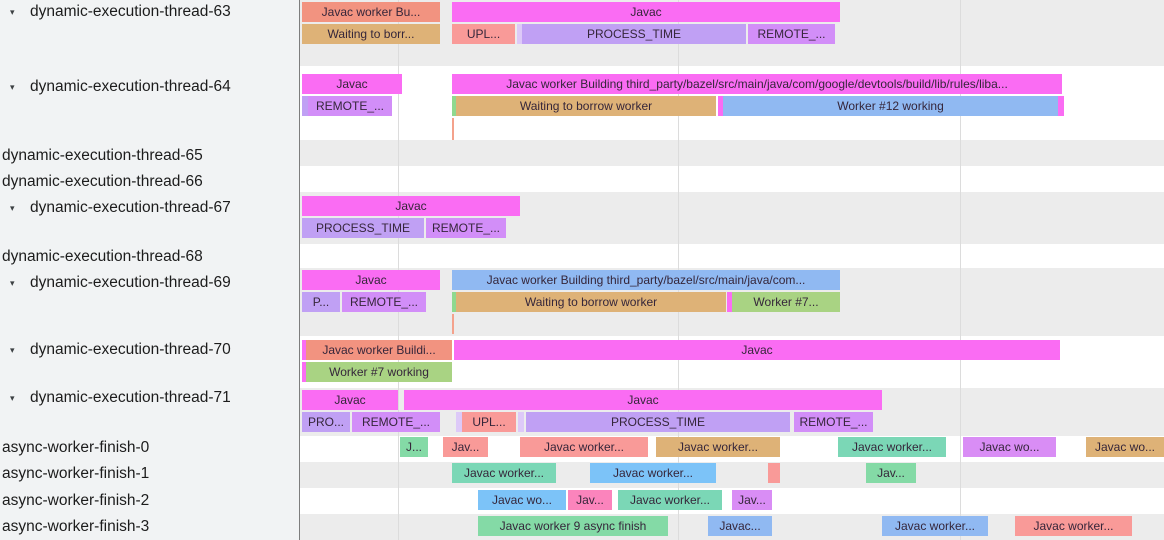  I want to click on thread-label: dynamic-execution-thread-70, so click(130, 349).